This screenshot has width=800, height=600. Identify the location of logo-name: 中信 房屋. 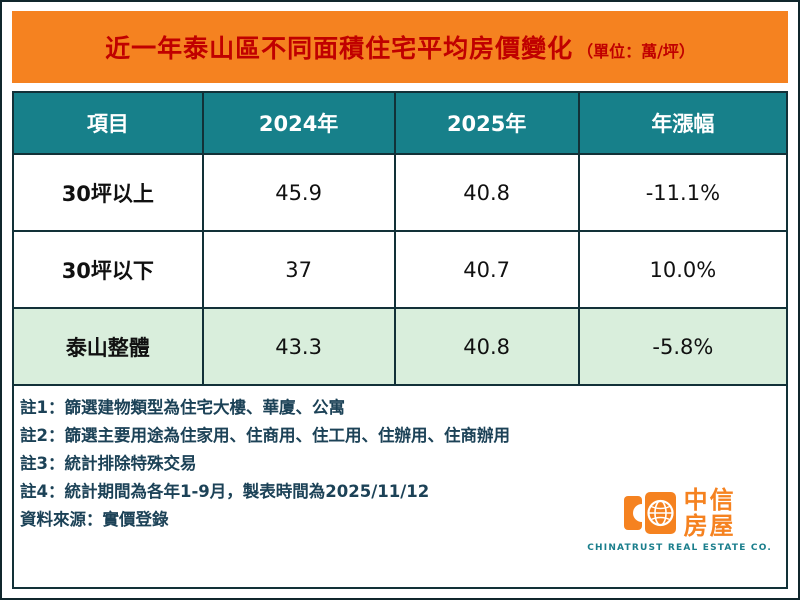
(710, 513).